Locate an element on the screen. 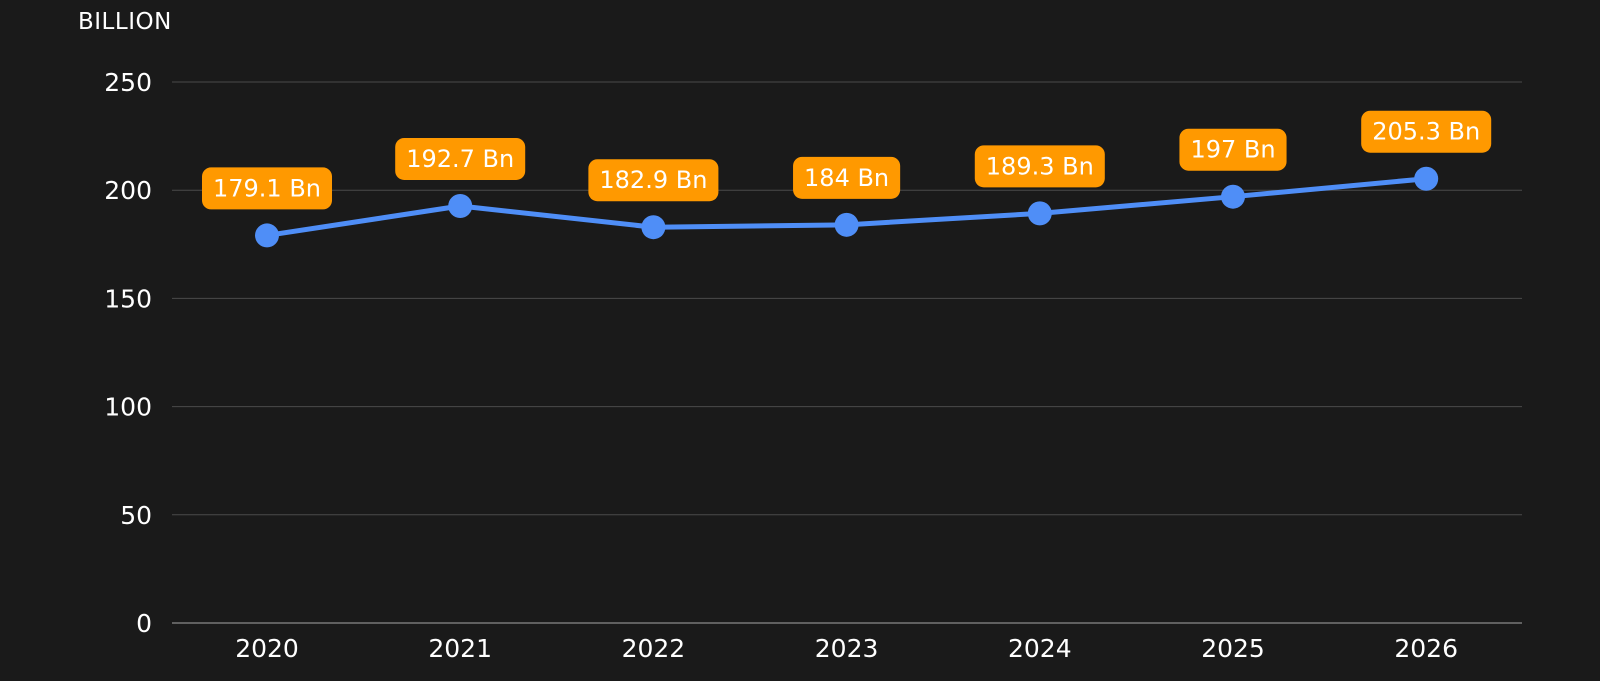 Image resolution: width=1600 pixels, height=681 pixels. data-label: 179.1 Bn is located at coordinates (267, 188).